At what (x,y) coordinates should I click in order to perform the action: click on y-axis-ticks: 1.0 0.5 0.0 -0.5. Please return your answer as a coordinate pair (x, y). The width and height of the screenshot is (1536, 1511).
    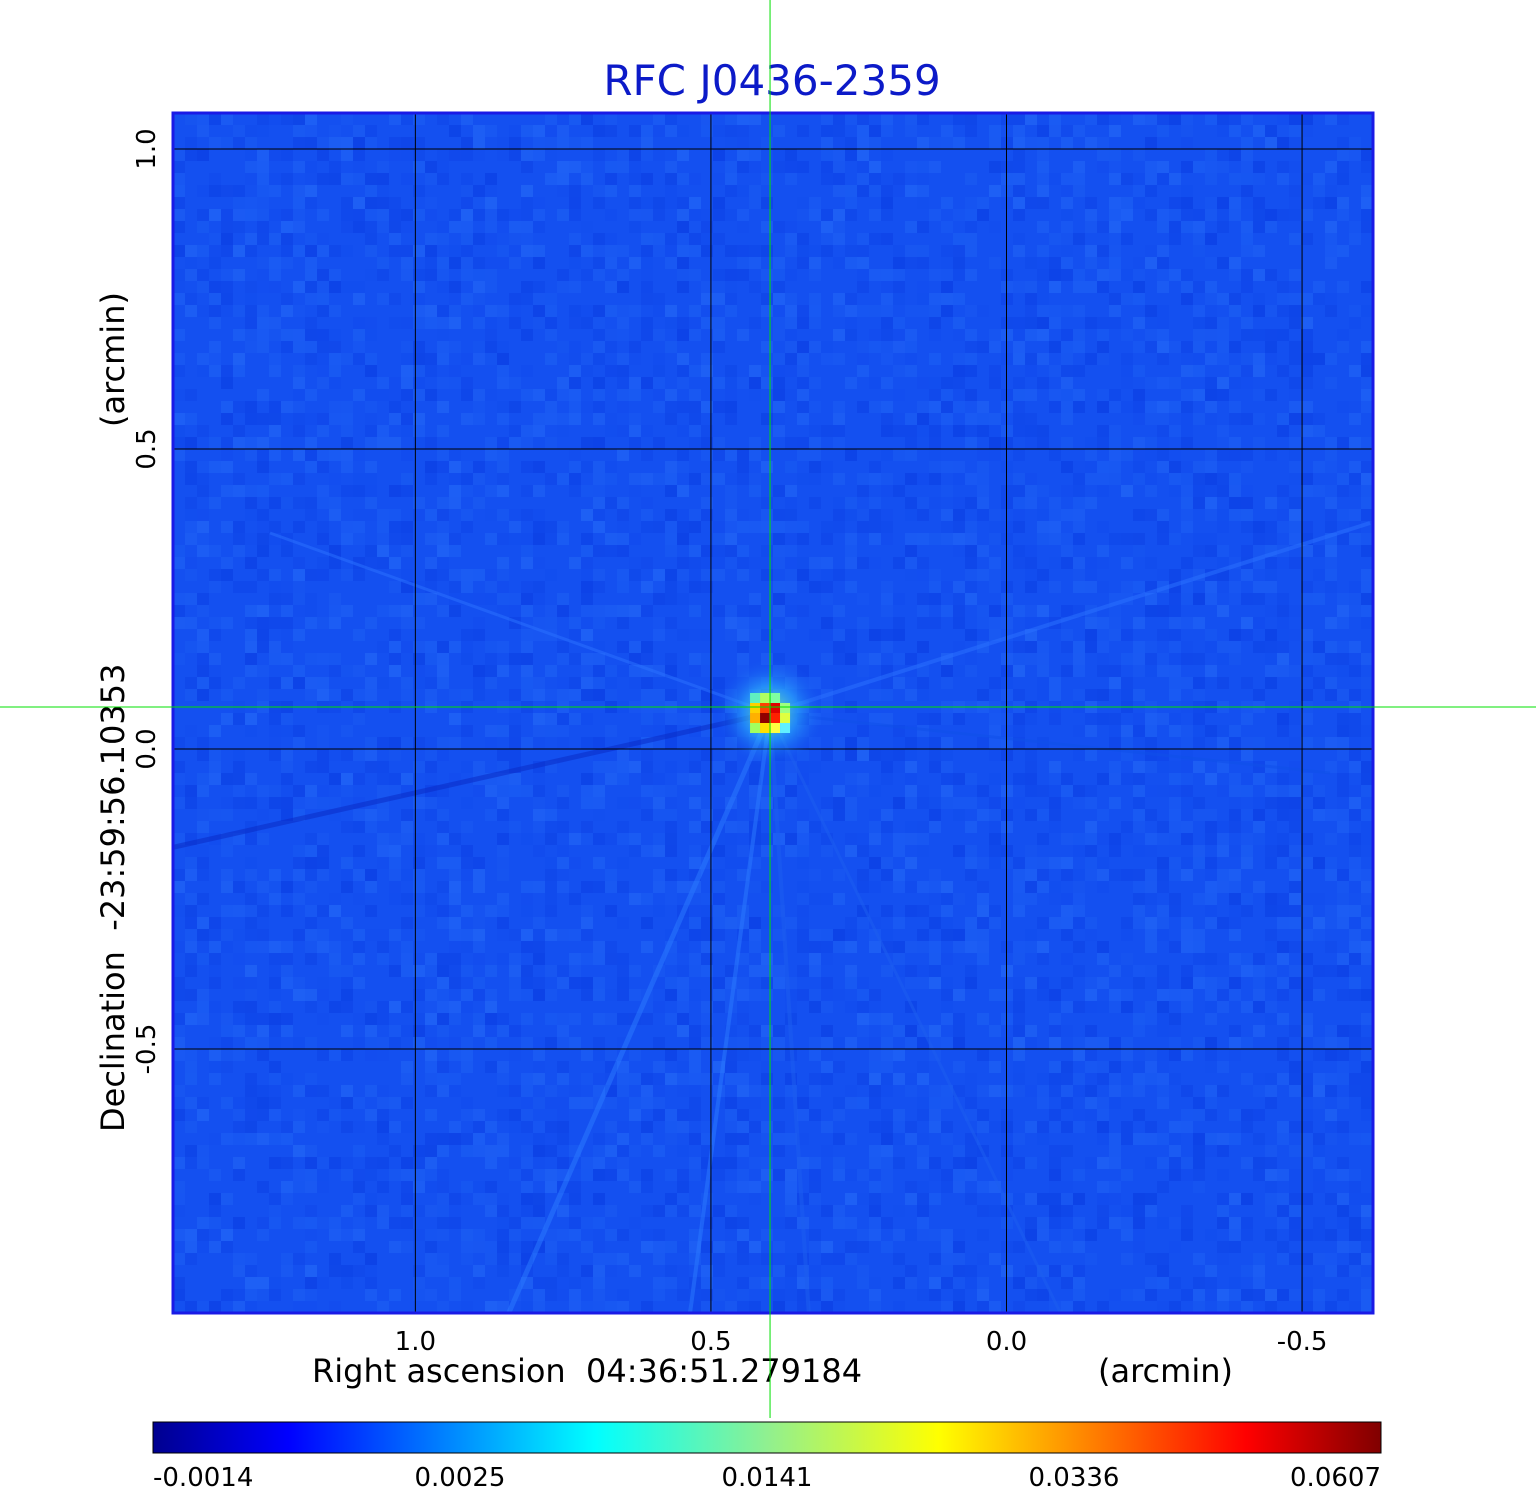
    Looking at the image, I should click on (147, 601).